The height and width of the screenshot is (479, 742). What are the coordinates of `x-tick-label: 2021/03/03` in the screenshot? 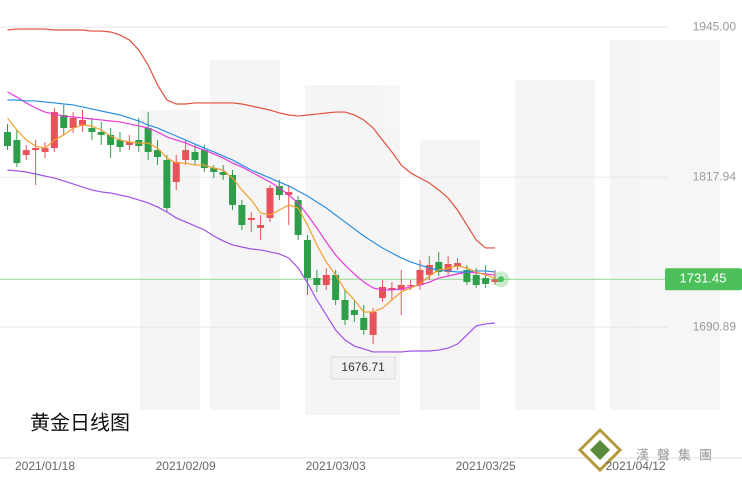 It's located at (336, 466).